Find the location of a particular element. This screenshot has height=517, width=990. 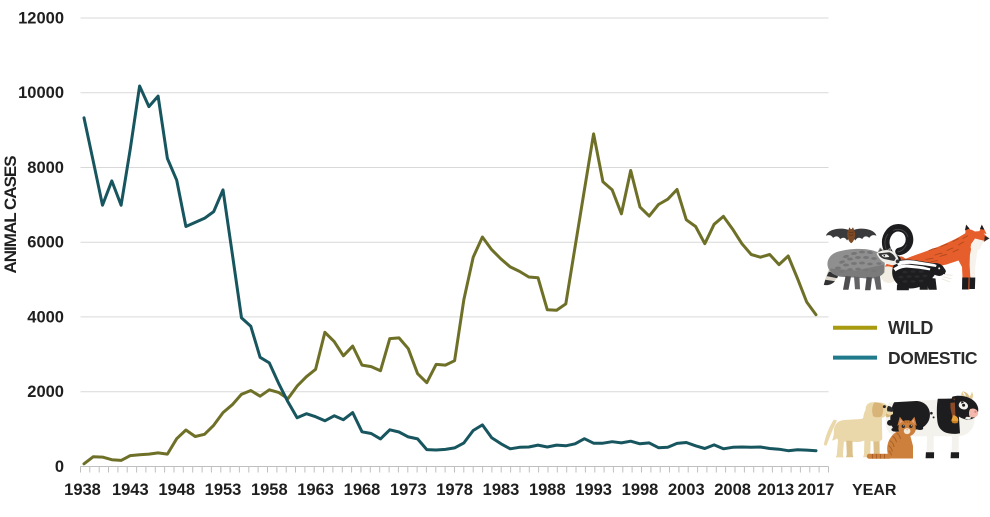

svg-text: 1958 is located at coordinates (269, 490).